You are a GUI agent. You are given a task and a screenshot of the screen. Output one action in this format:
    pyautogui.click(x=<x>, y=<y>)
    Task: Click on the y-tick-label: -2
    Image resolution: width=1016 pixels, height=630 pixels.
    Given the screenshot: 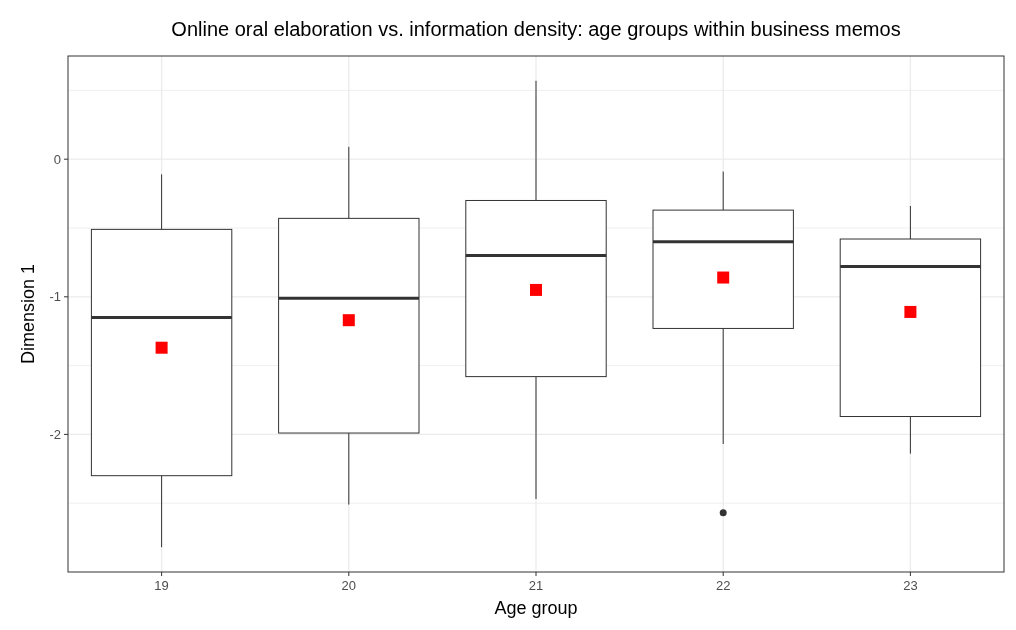 What is the action you would take?
    pyautogui.click(x=55, y=434)
    